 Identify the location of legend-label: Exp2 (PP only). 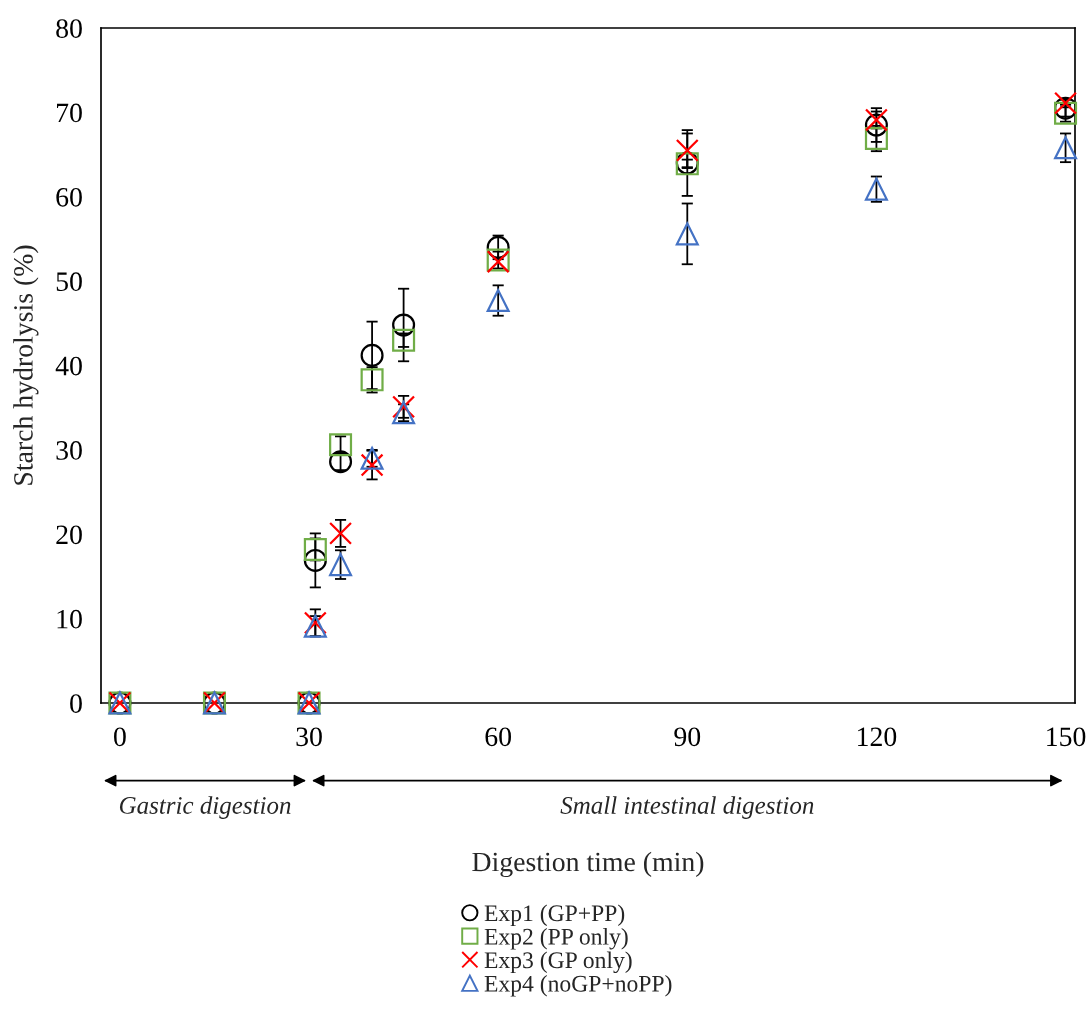
(556, 939).